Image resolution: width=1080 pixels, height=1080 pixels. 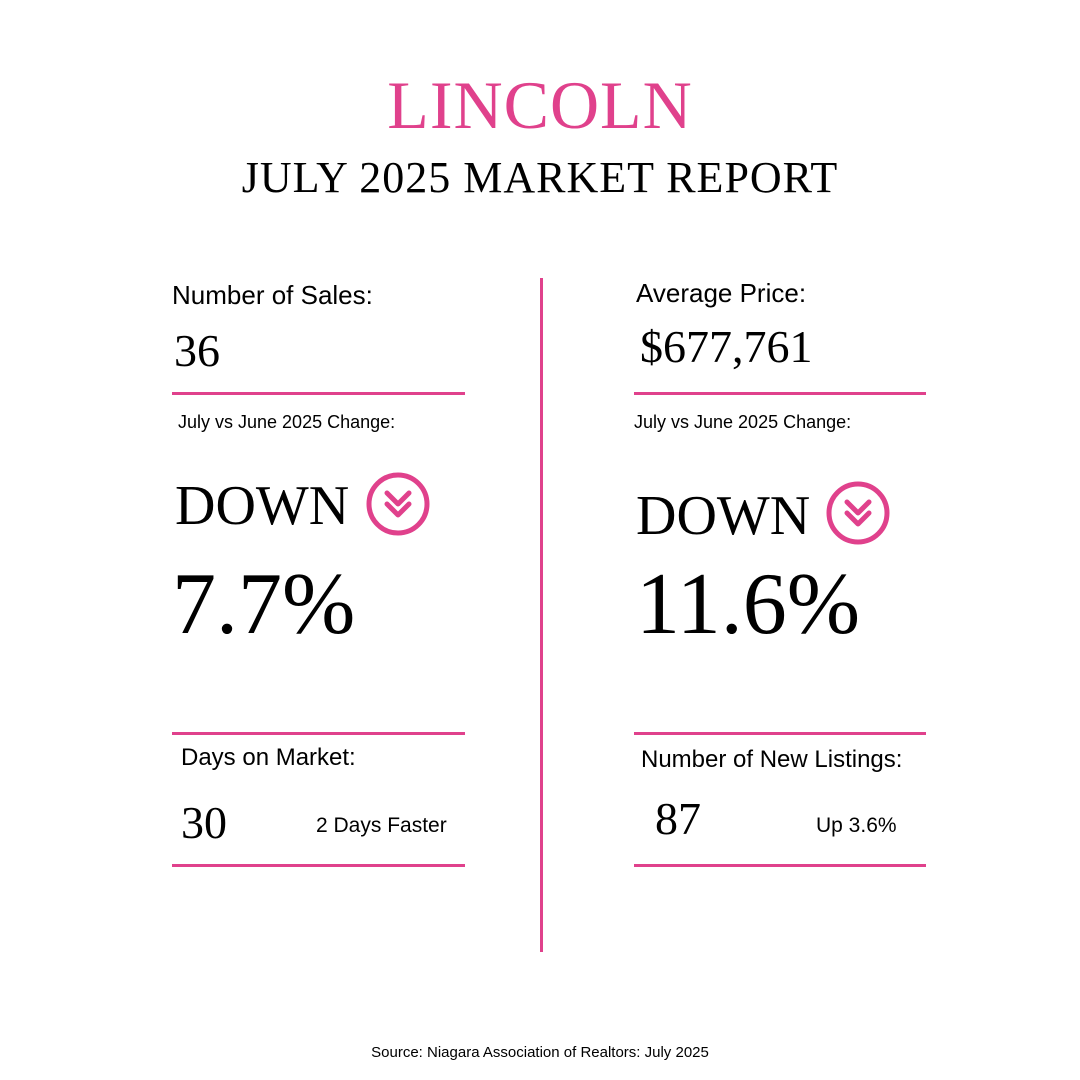 What do you see at coordinates (726, 346) in the screenshot?
I see `price-value: $677,761` at bounding box center [726, 346].